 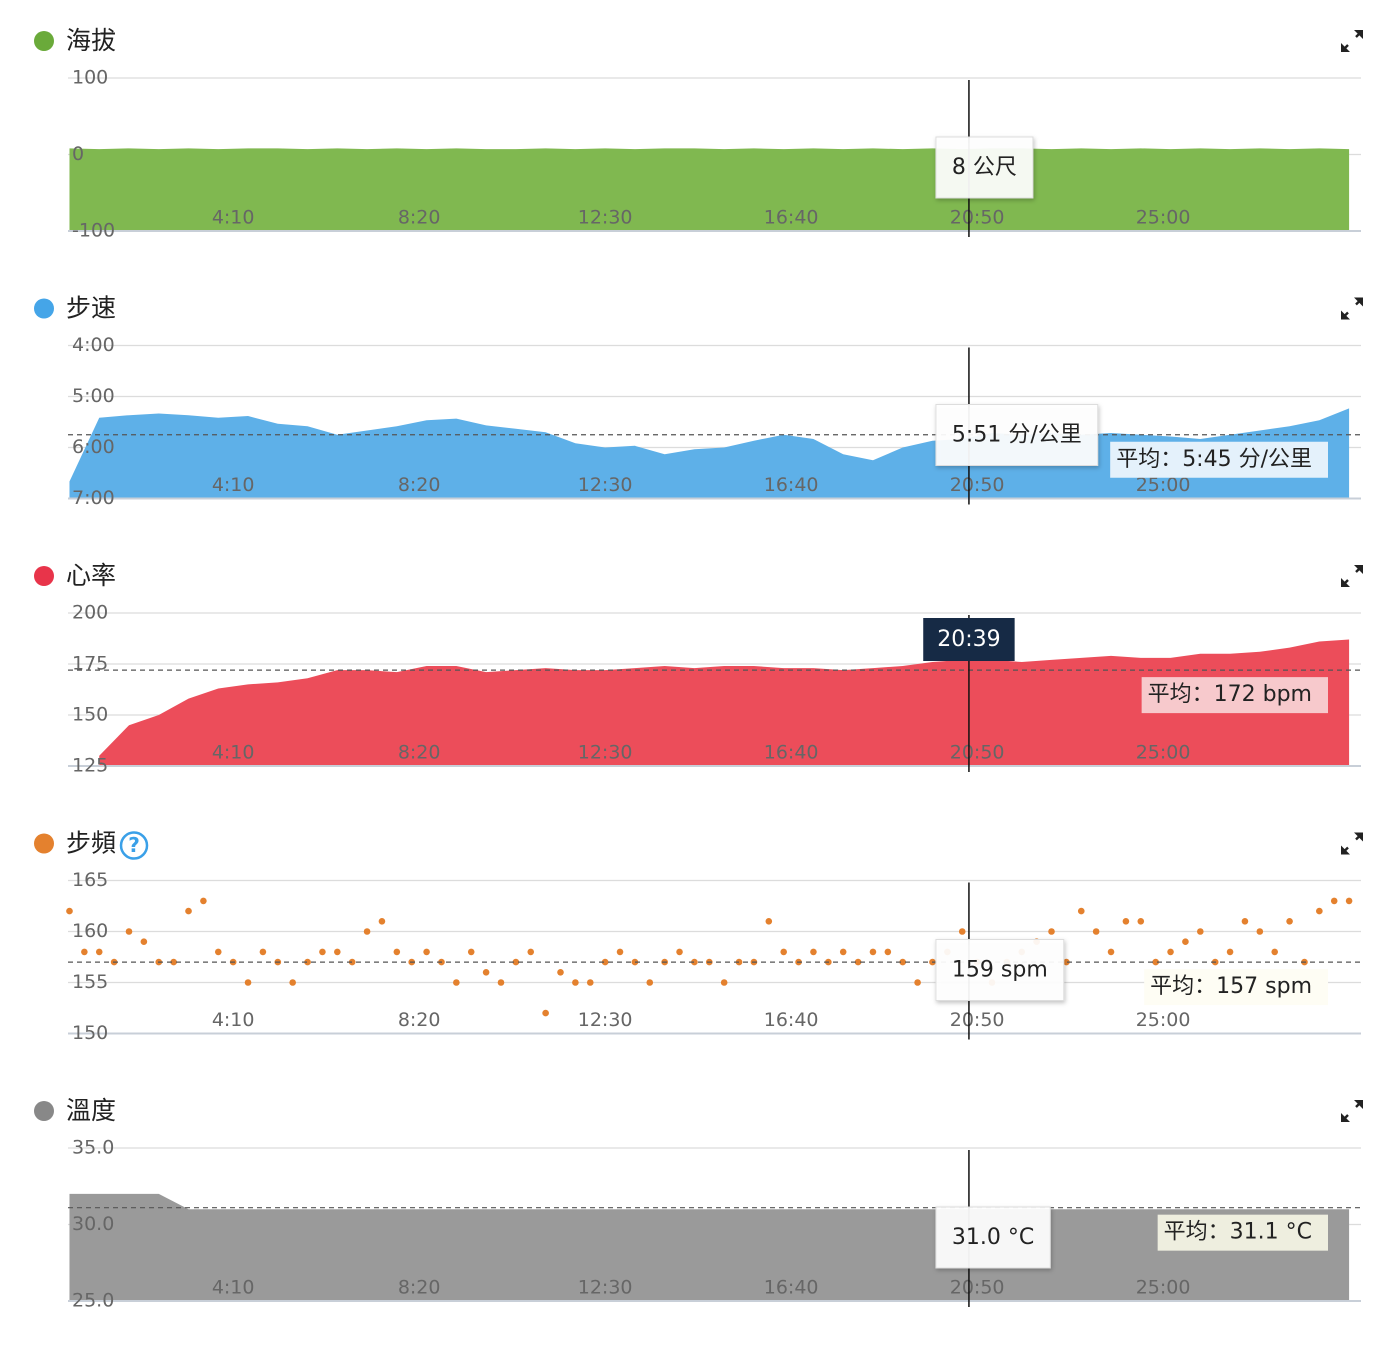 I want to click on y-tick-label: 25.0, so click(x=93, y=1301).